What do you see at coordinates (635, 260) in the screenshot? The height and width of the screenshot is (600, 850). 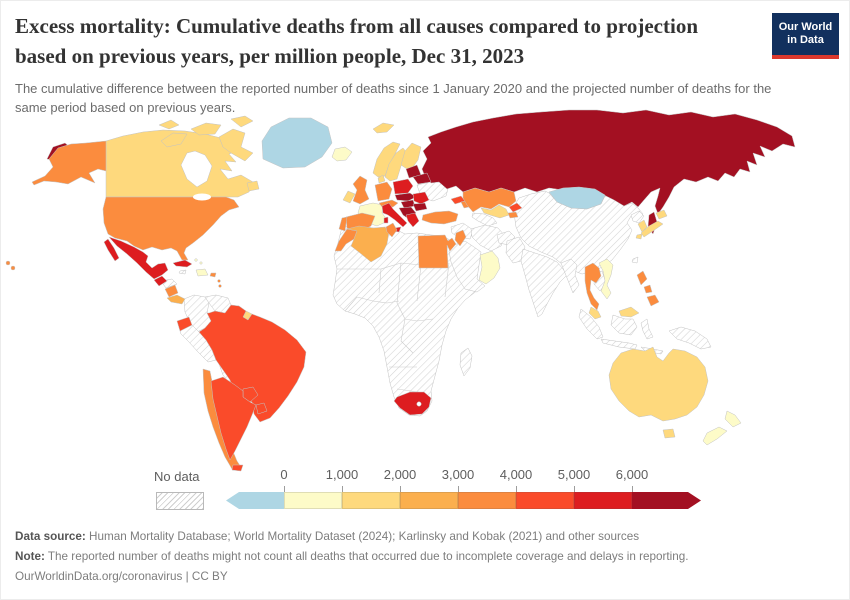 I see `country-taiwan` at bounding box center [635, 260].